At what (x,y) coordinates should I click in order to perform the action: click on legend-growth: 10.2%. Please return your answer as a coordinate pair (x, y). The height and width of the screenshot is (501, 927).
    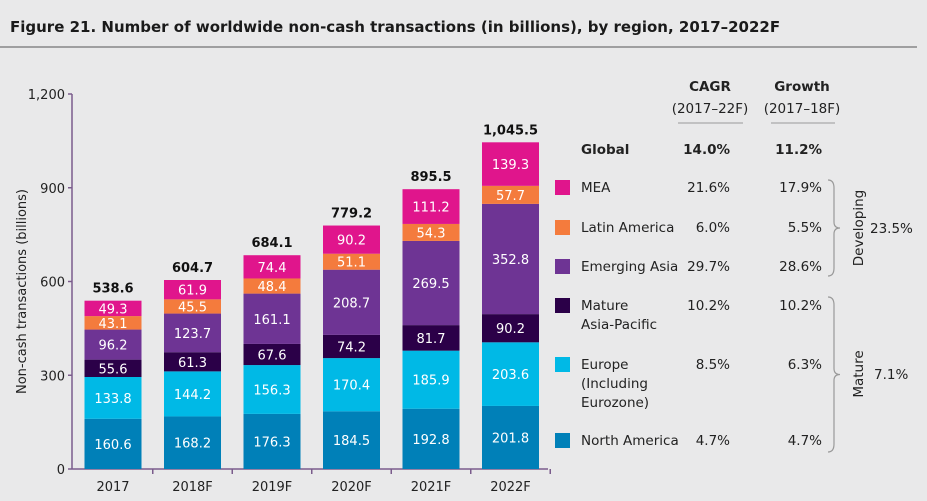
    Looking at the image, I should click on (800, 306).